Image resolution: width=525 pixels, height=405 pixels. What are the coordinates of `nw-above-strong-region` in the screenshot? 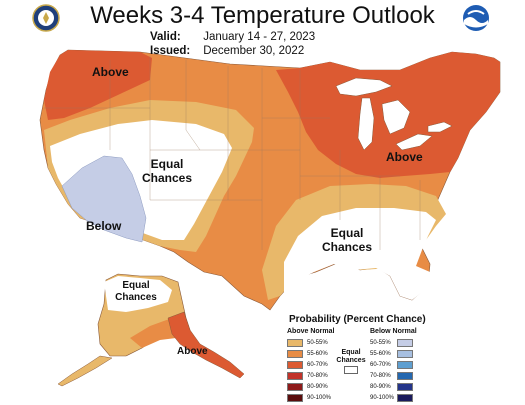 It's located at (98, 85).